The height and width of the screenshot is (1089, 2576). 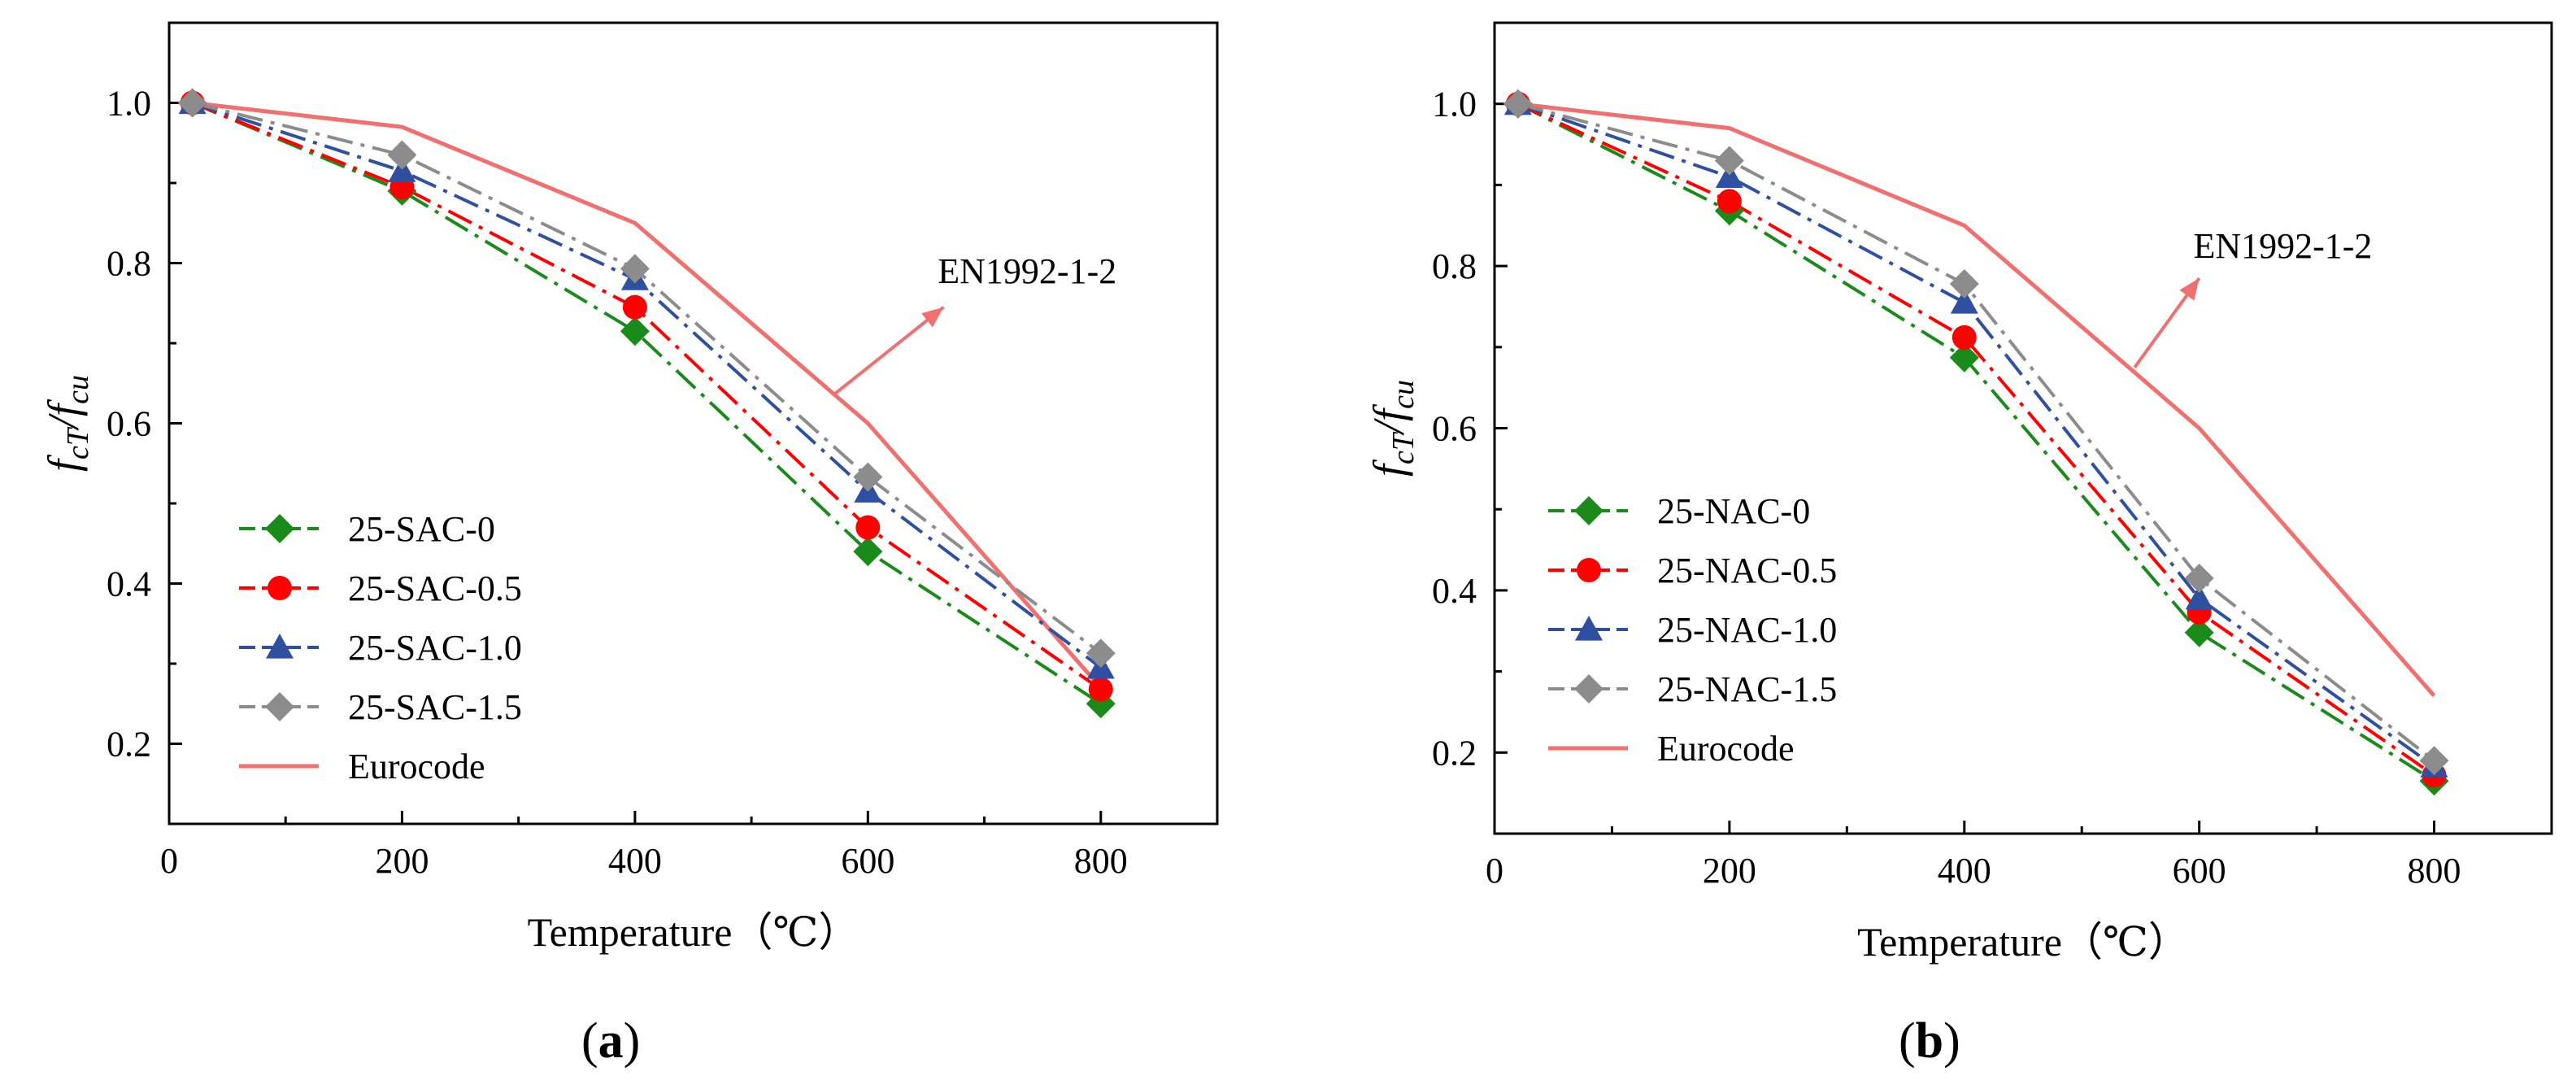 What do you see at coordinates (1747, 630) in the screenshot?
I see `legend-entry-label: 25-NAC-1.0` at bounding box center [1747, 630].